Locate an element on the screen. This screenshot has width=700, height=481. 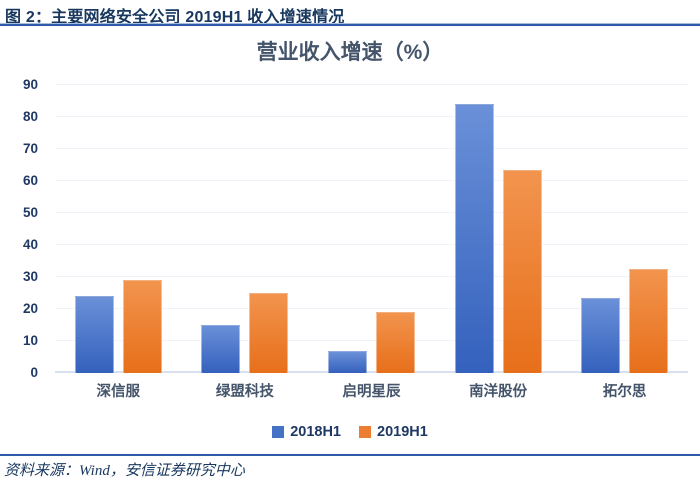
y-axis-tick-label: 10 is located at coordinates (30, 340).